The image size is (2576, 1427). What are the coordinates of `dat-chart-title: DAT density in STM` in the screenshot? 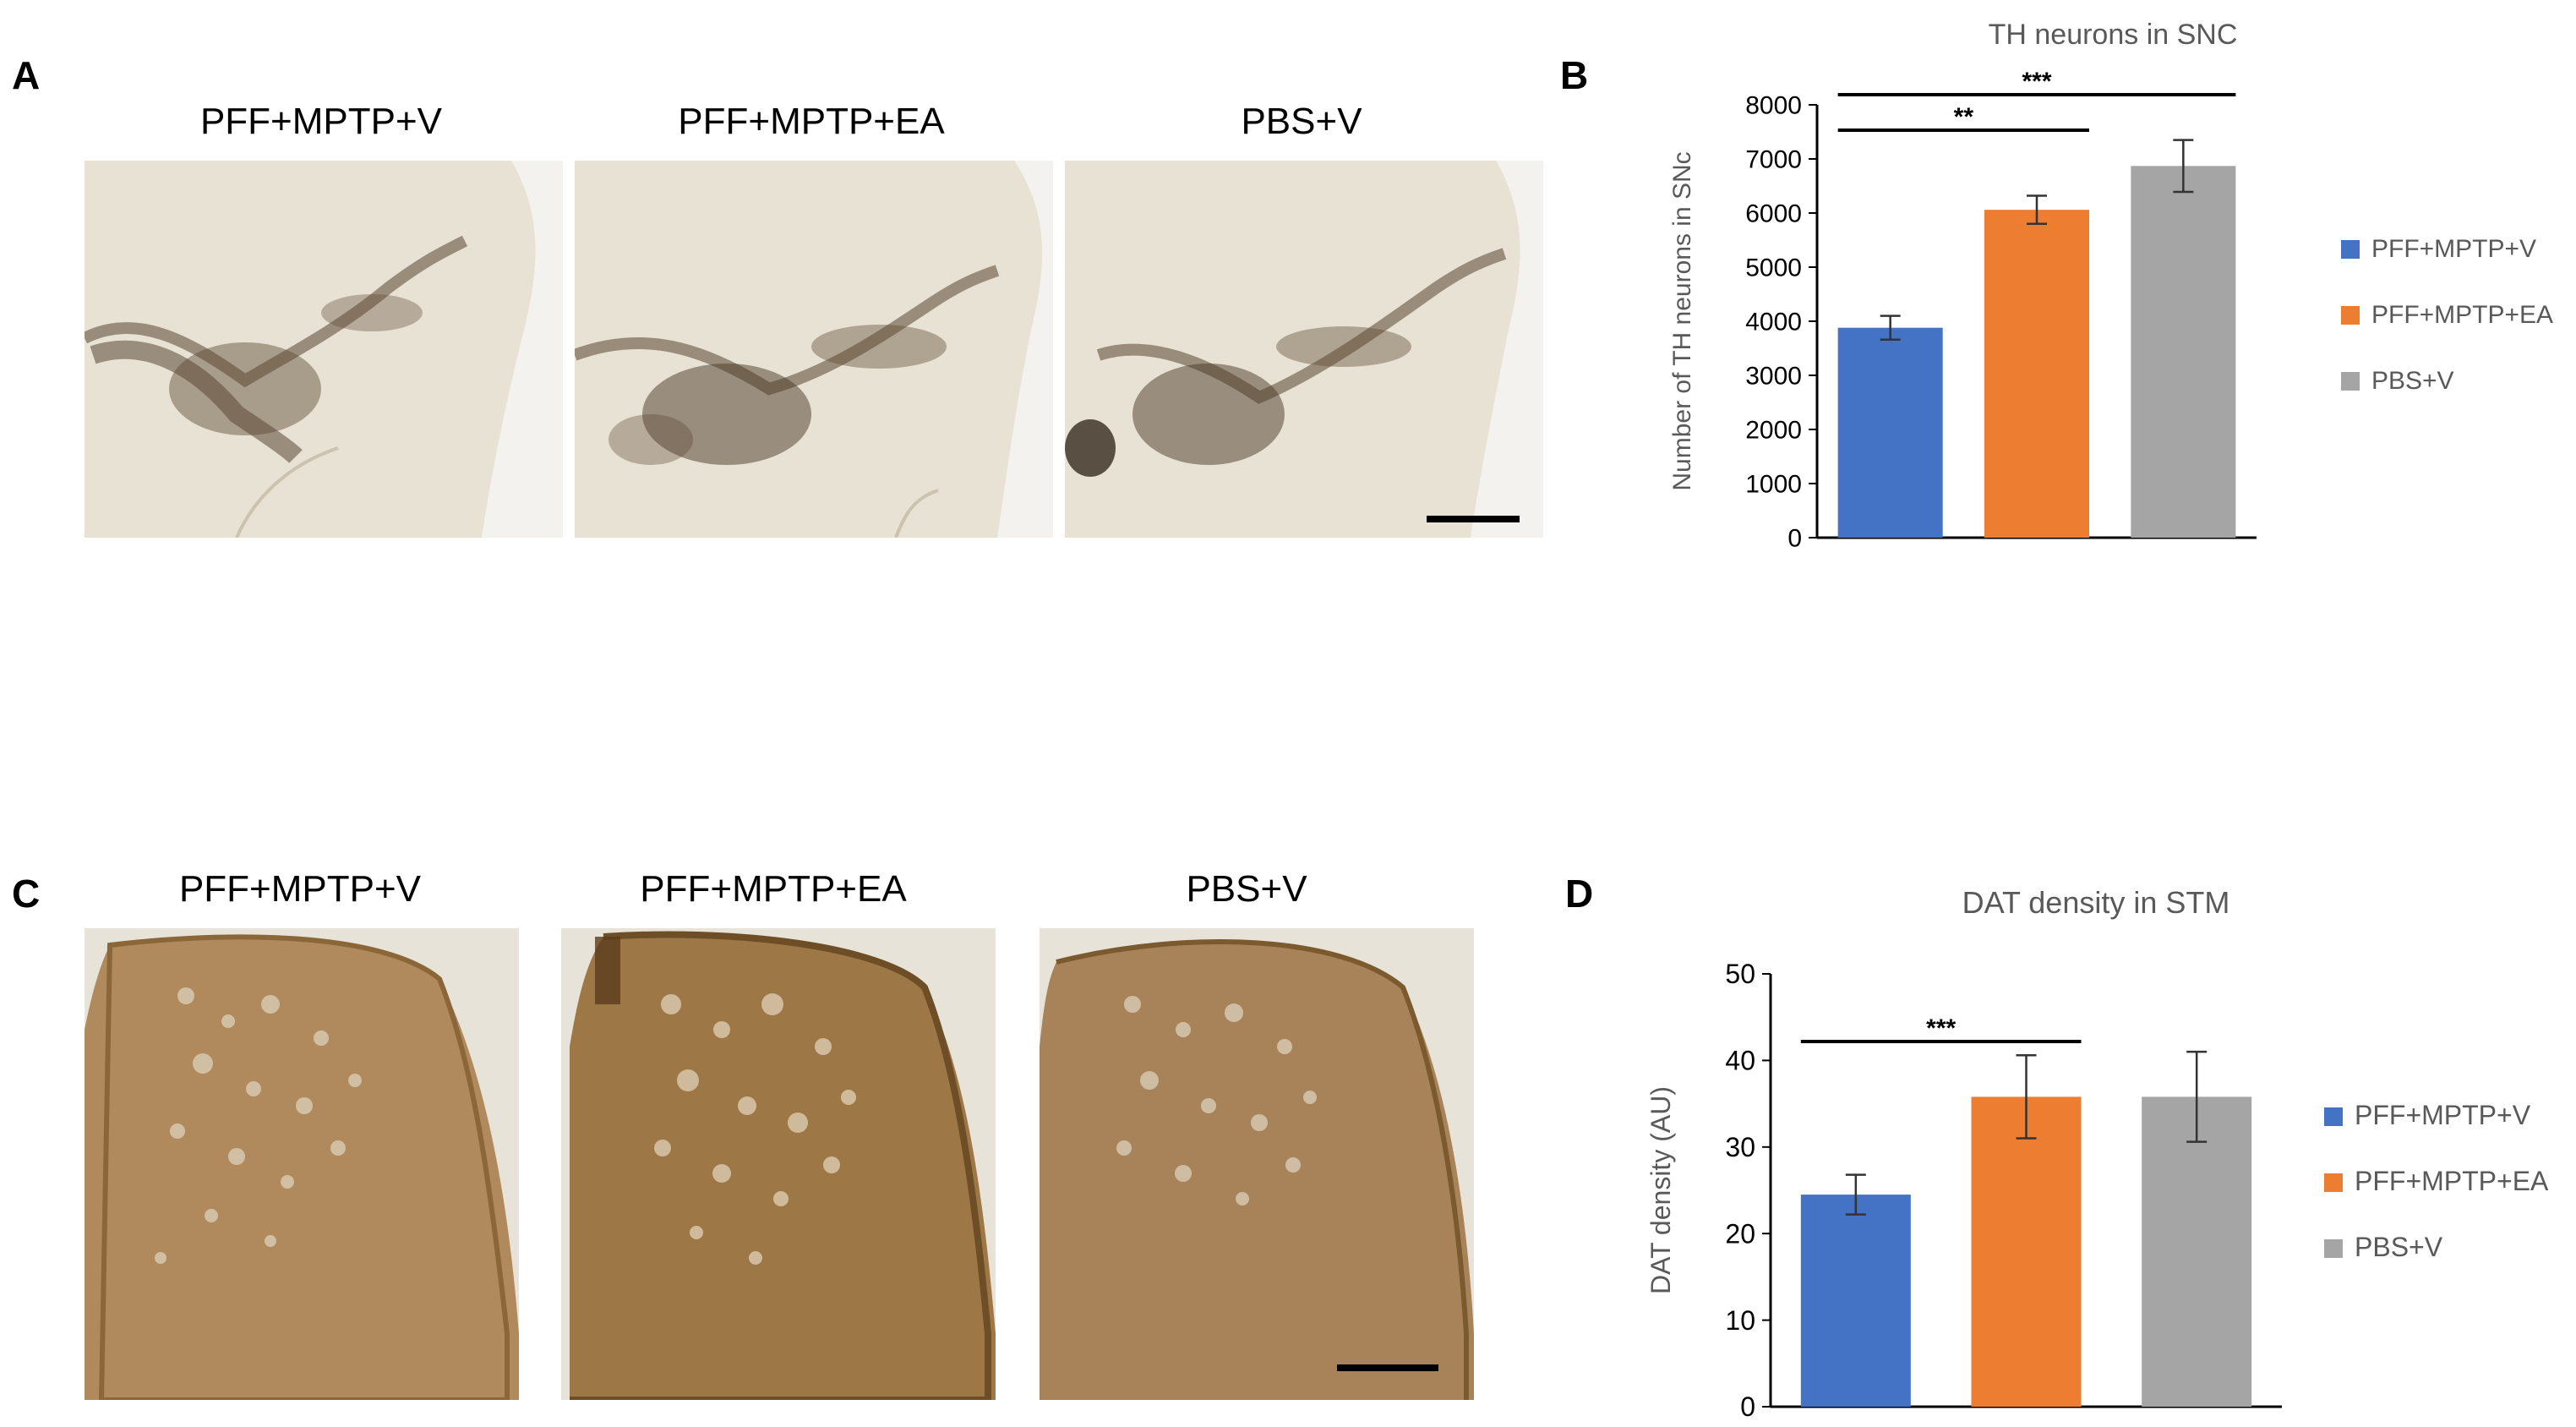 It's located at (2096, 902).